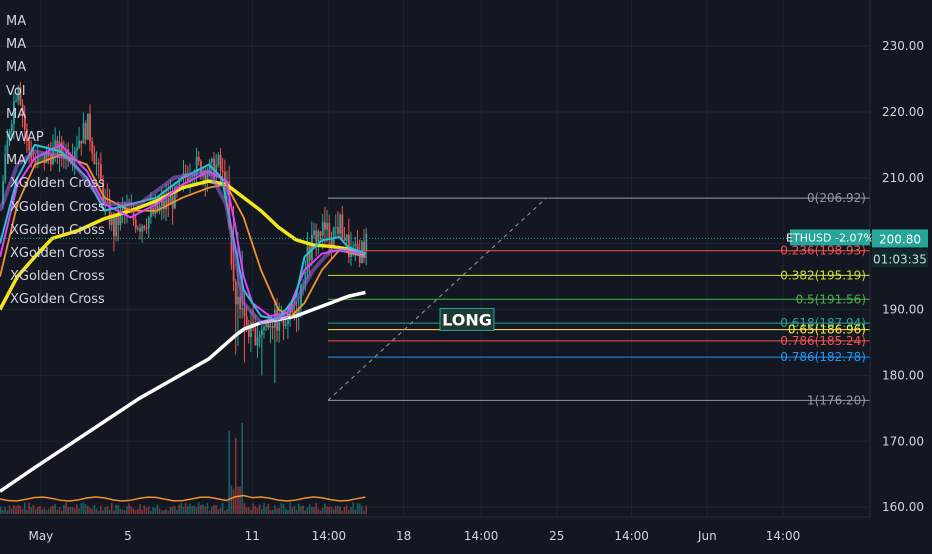 The width and height of the screenshot is (932, 554). What do you see at coordinates (903, 112) in the screenshot?
I see `y-tick-label: 220.00` at bounding box center [903, 112].